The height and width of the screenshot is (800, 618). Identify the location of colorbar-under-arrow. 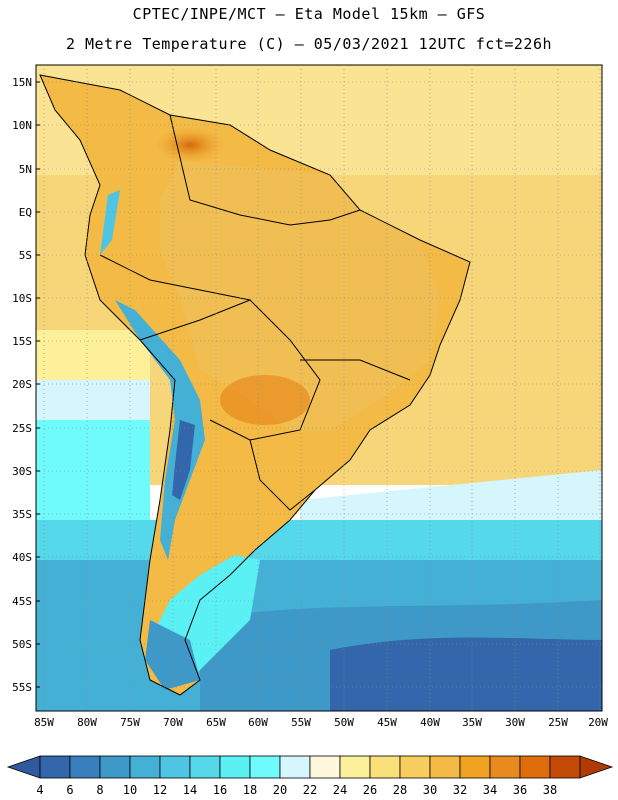
(23, 767).